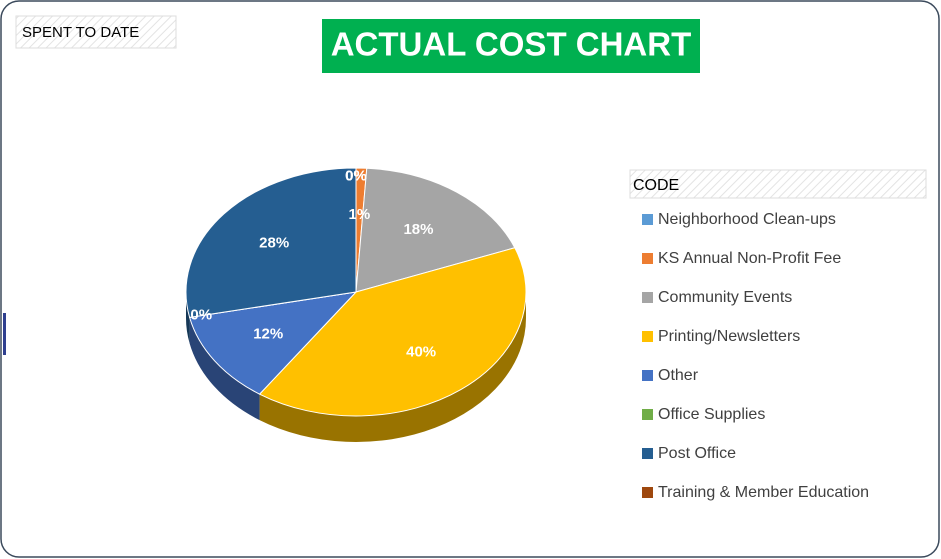 The image size is (941, 559). I want to click on legend-label: Post Office, so click(697, 453).